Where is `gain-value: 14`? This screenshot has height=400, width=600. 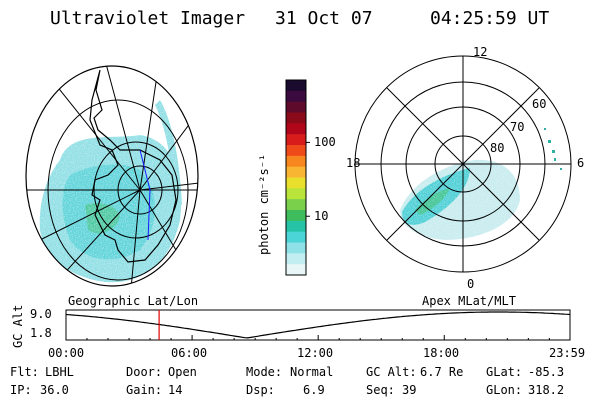 gain-value: 14 is located at coordinates (175, 390).